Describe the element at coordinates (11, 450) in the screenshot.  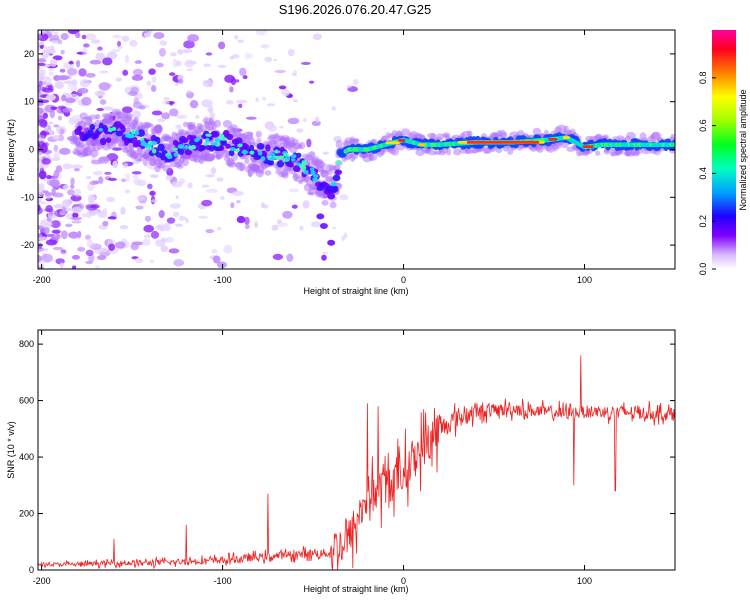
I see `snr-y-label: SNR (10 * v/v)` at that location.